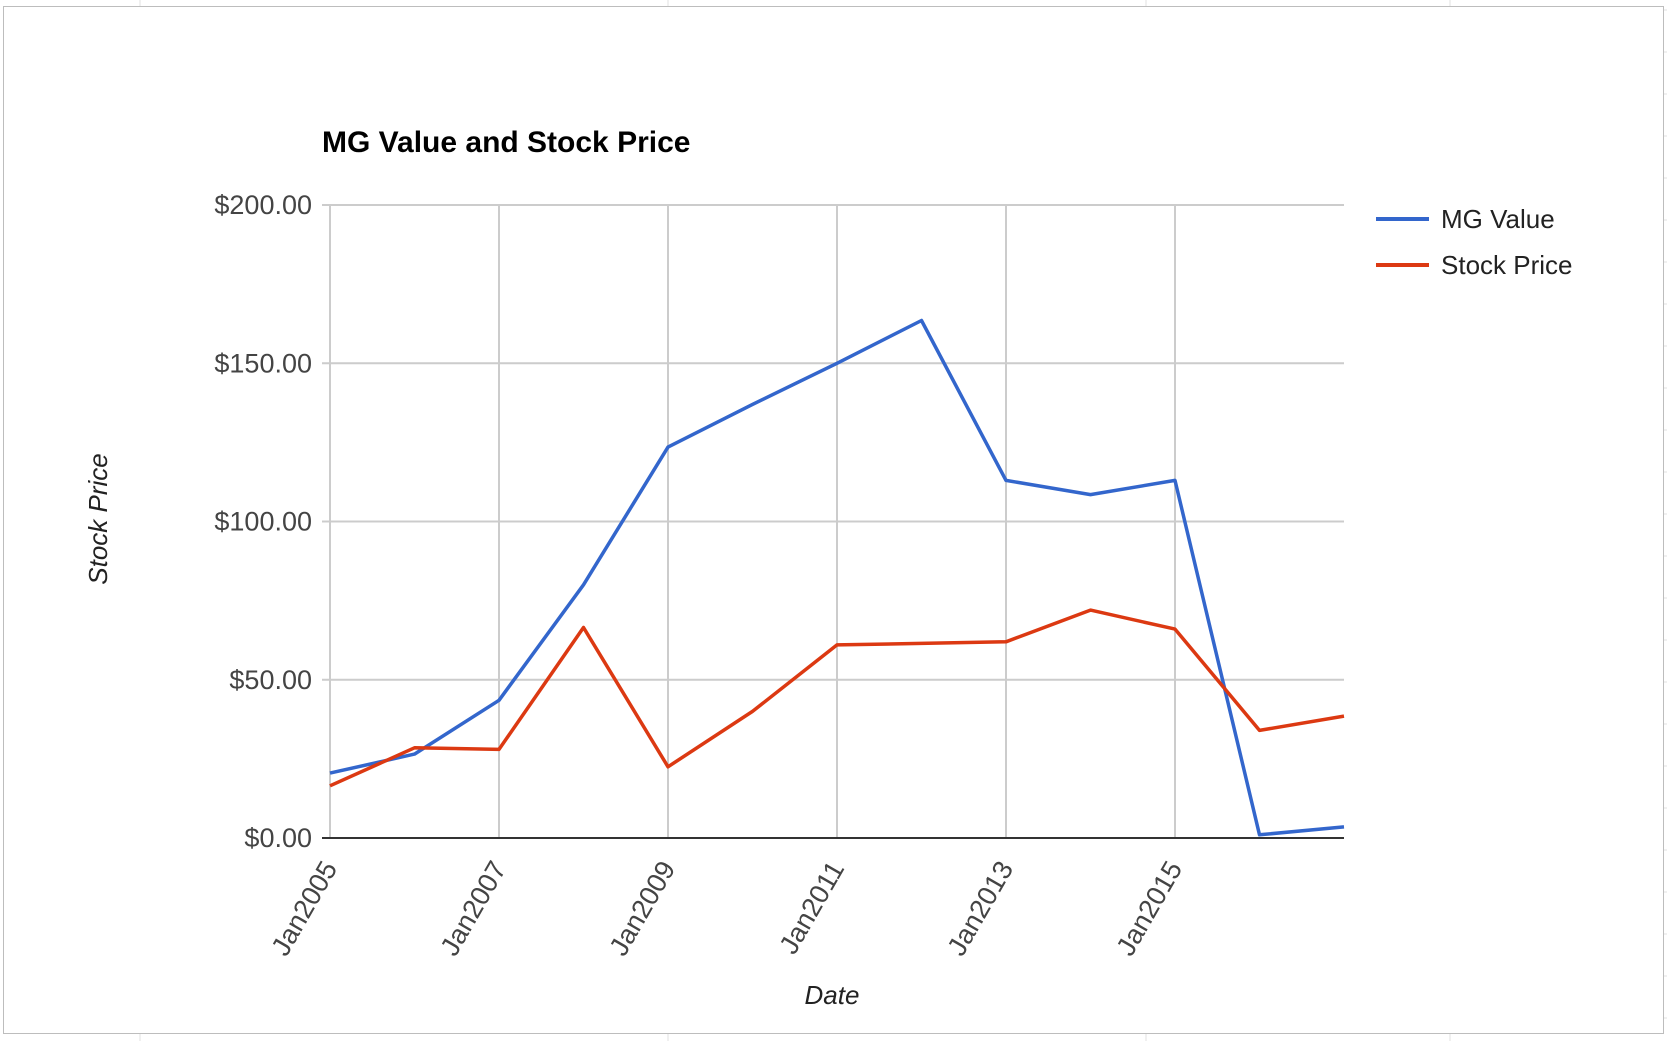 Image resolution: width=1667 pixels, height=1041 pixels. What do you see at coordinates (98, 519) in the screenshot?
I see `y-axis-title: Stock Price` at bounding box center [98, 519].